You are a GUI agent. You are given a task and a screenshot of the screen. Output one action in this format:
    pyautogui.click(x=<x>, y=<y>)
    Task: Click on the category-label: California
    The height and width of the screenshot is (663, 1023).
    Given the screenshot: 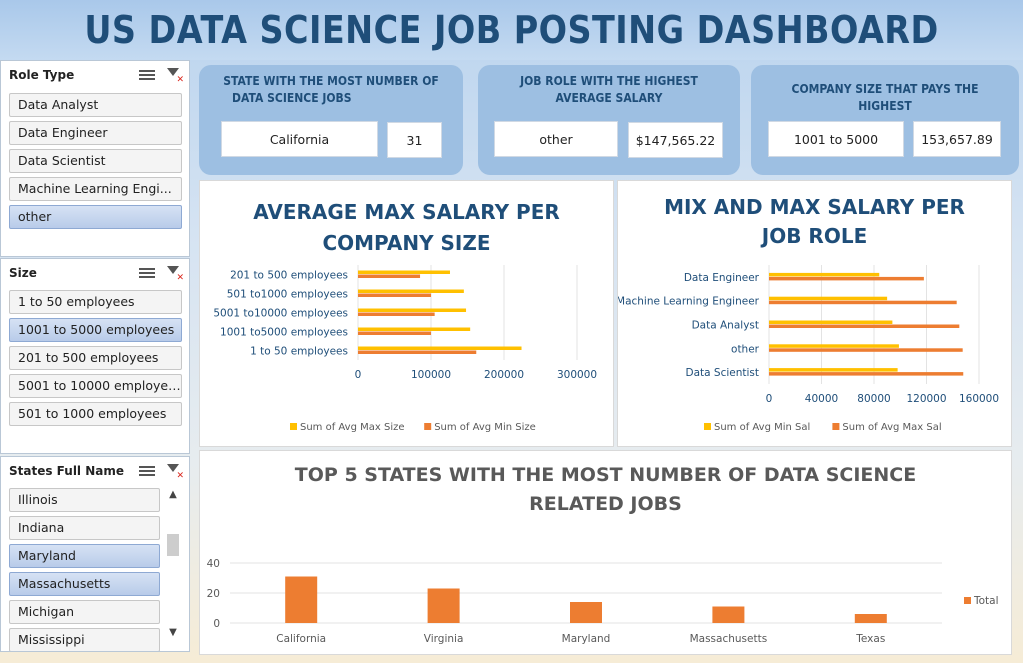 What is the action you would take?
    pyautogui.click(x=301, y=639)
    